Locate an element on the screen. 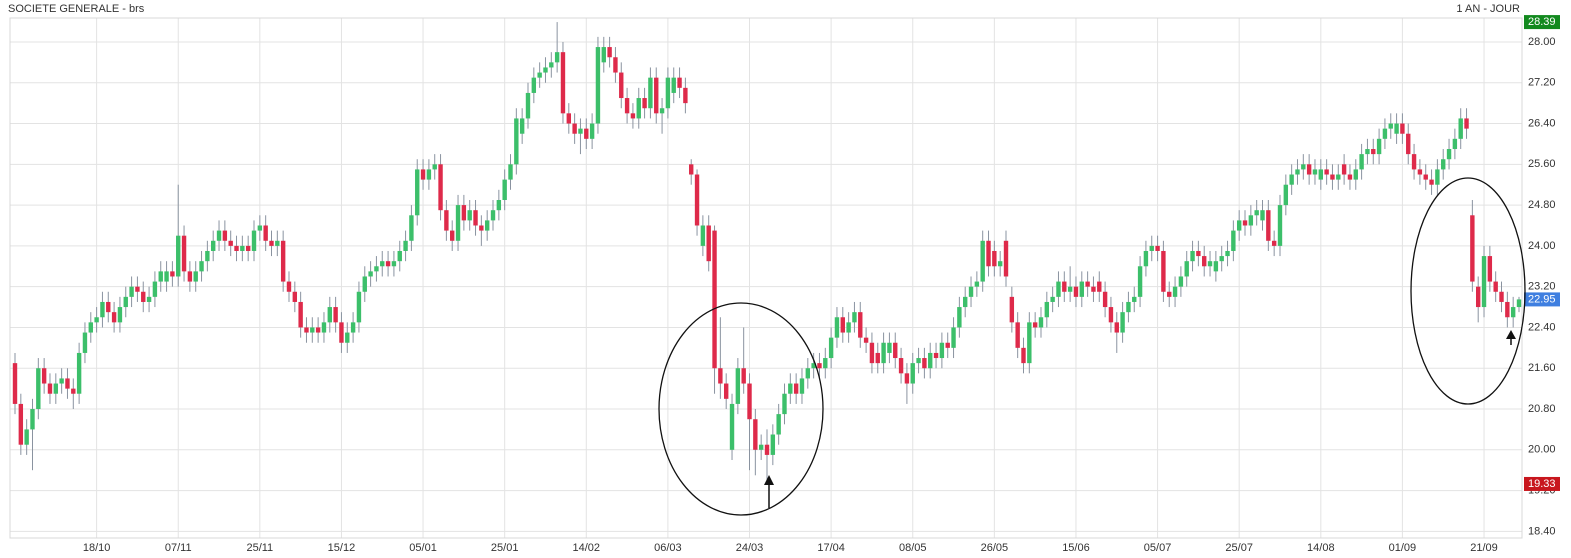 The height and width of the screenshot is (558, 1571). x-tick-label: 06/03 is located at coordinates (668, 548).